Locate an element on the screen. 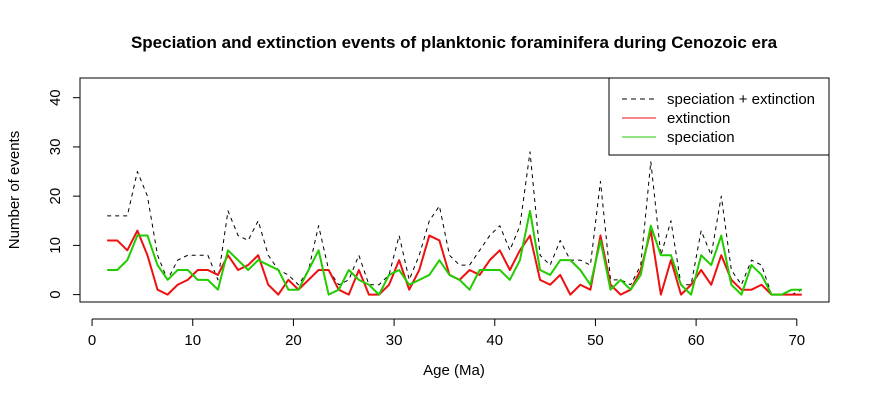  x-axis-label: Age (Ma) is located at coordinates (454, 370).